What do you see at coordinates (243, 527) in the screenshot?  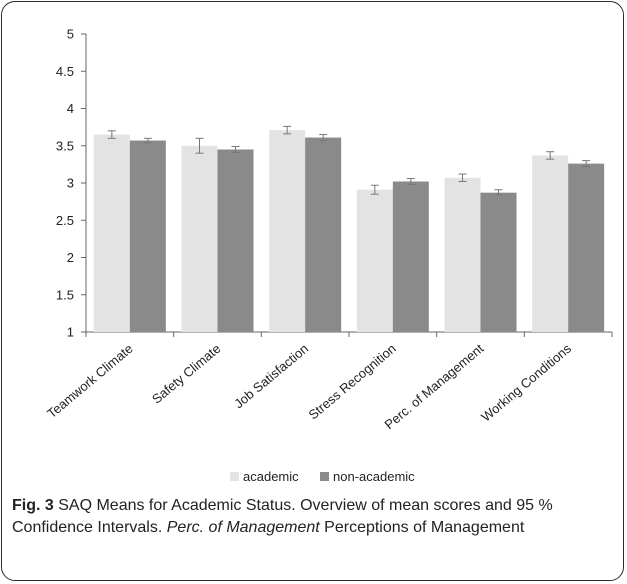 I see `caption-abbreviation: Perc. of Management` at bounding box center [243, 527].